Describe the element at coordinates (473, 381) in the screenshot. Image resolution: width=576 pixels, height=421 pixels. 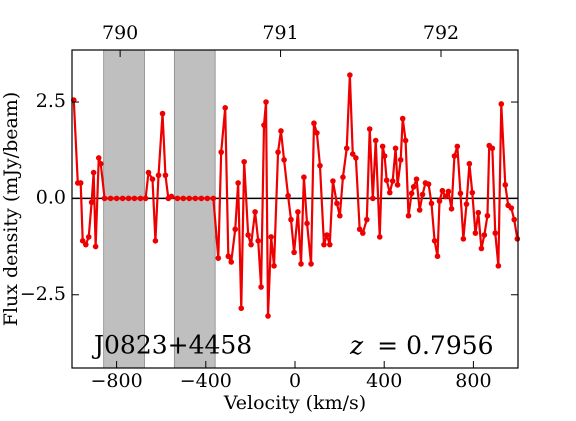
I see `x-tick-label: 800` at that location.